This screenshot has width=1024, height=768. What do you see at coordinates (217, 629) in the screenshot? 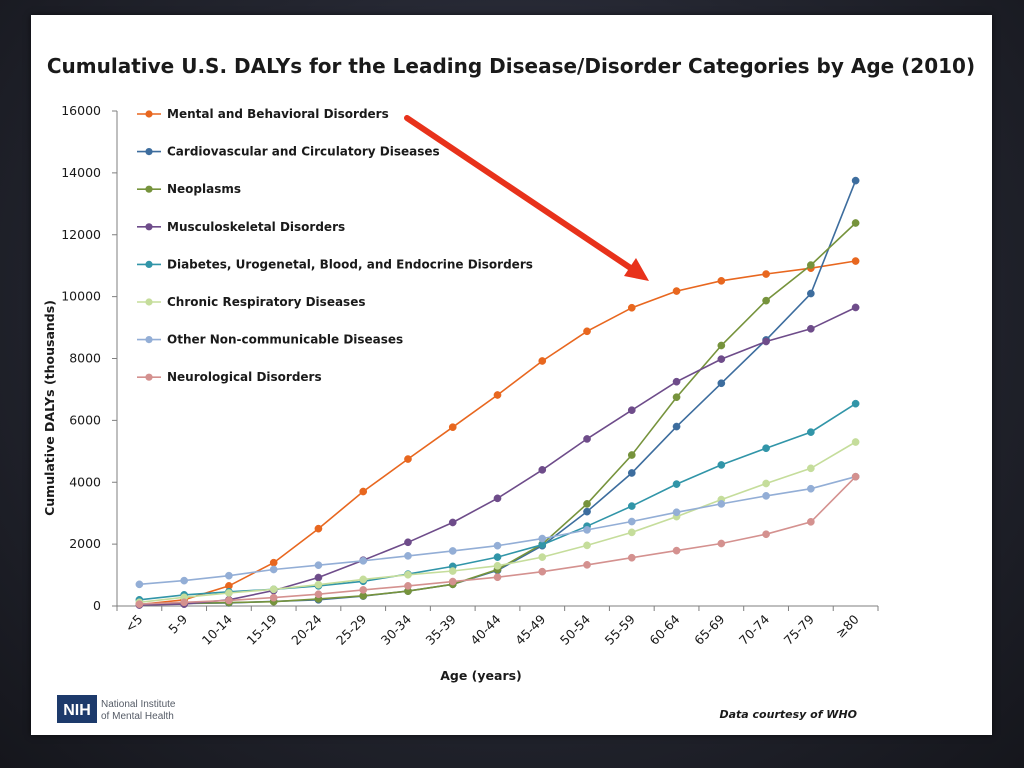
I see `x-tick-label: 10-14` at bounding box center [217, 629].